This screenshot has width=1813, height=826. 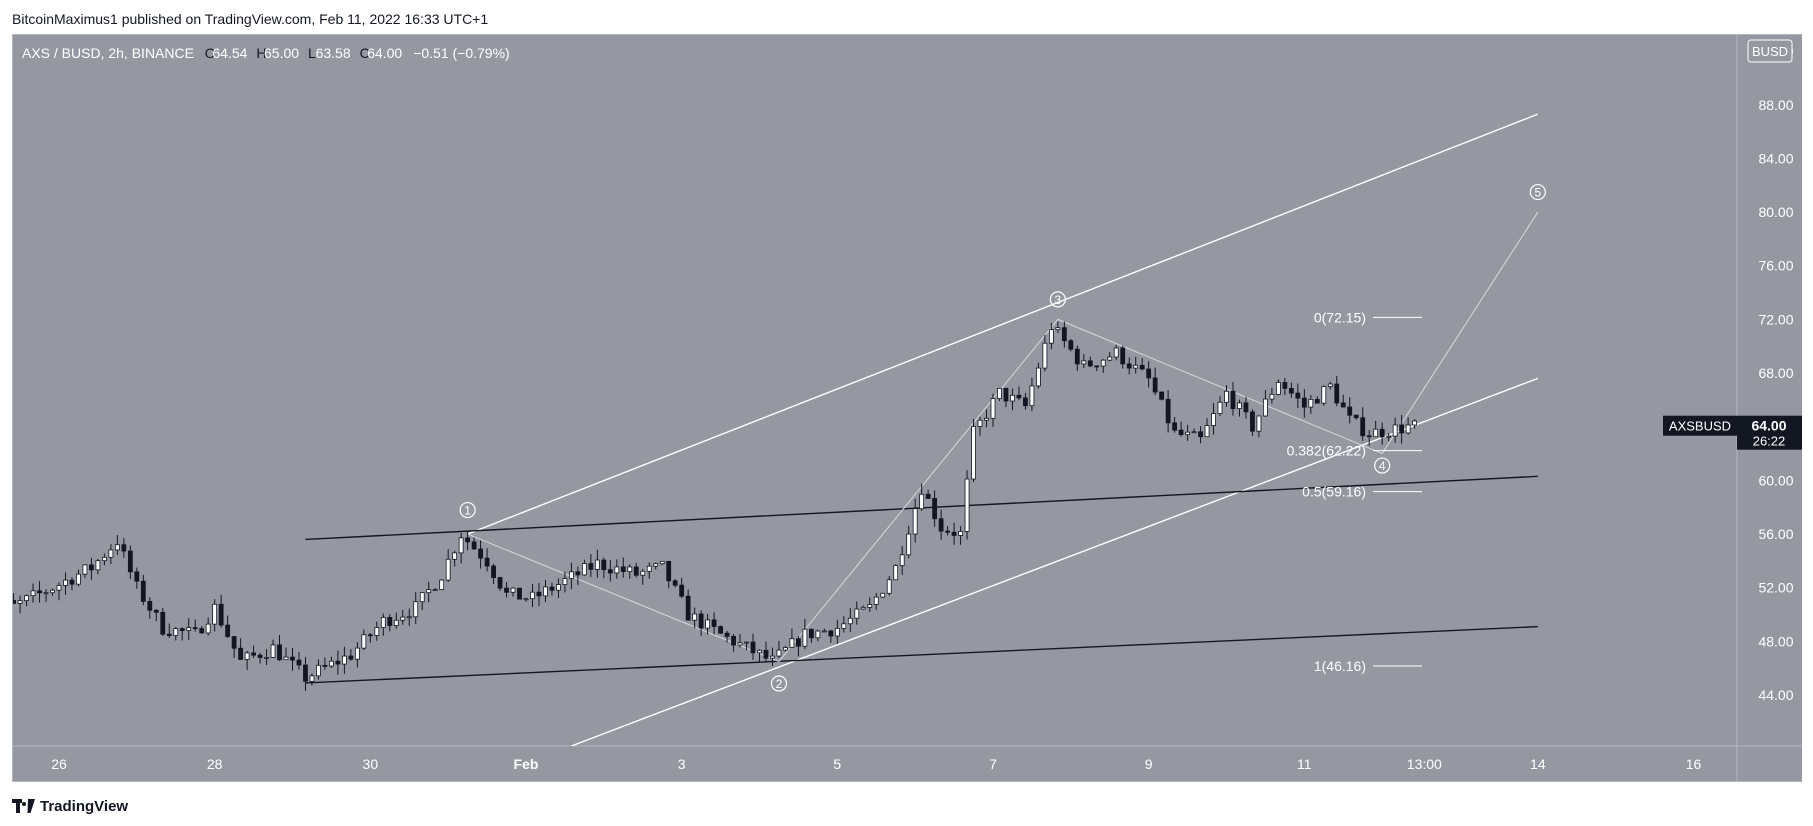 What do you see at coordinates (108, 53) in the screenshot?
I see `legend-symbol: AXS / BUSD, 2h, BINANCE` at bounding box center [108, 53].